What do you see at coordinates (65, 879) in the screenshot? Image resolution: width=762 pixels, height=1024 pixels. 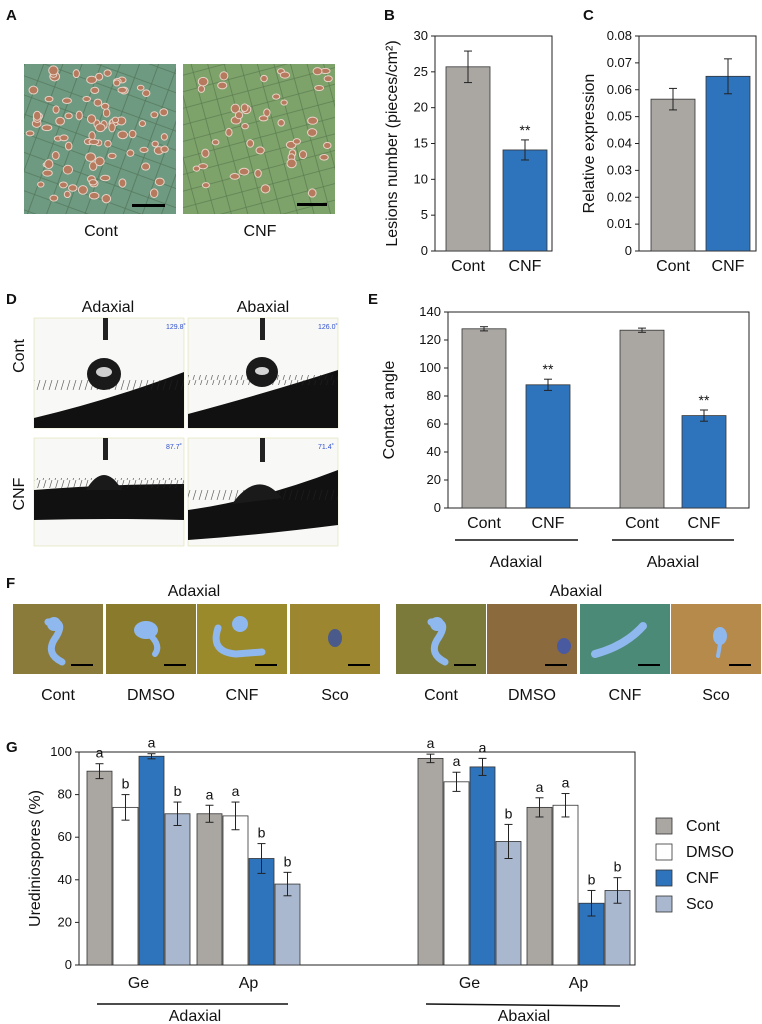 I see `y-tick-label: 40` at bounding box center [65, 879].